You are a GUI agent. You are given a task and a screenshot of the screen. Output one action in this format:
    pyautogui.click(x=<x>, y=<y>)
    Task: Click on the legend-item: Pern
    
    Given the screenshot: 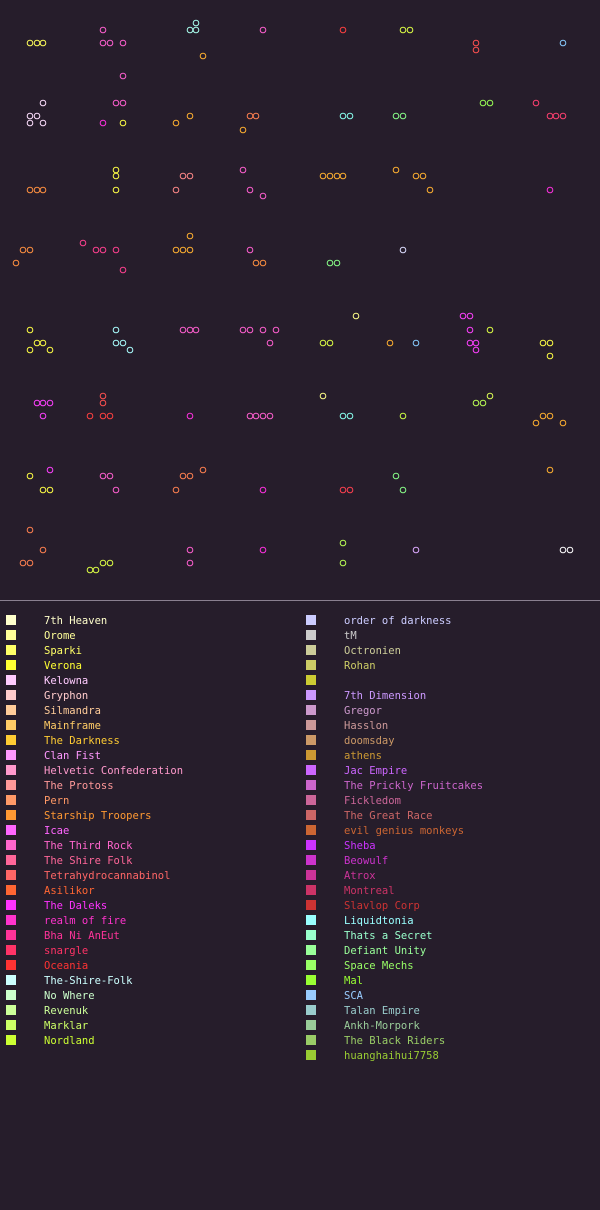 What is the action you would take?
    pyautogui.click(x=150, y=794)
    